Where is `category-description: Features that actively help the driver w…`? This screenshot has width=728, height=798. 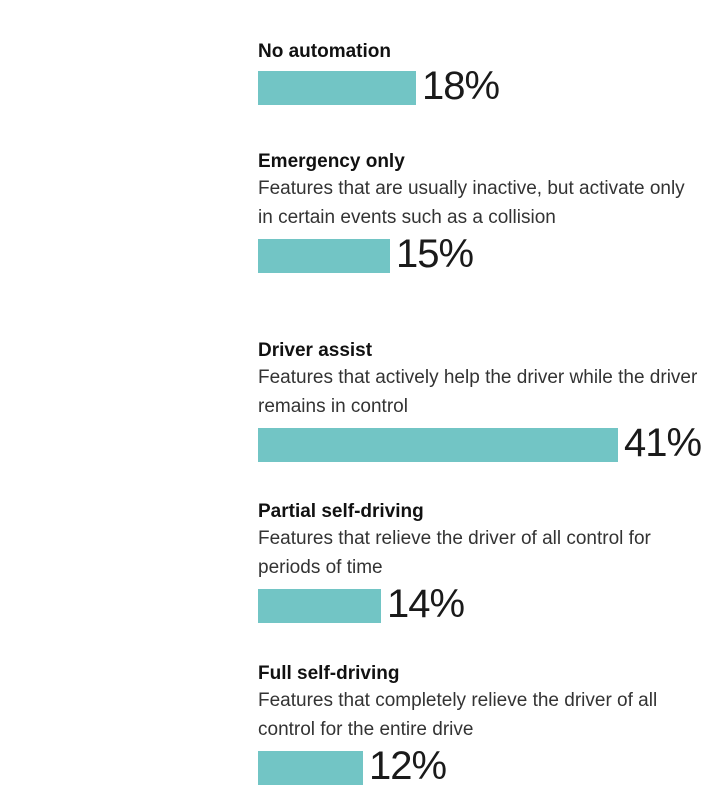 category-description: Features that actively help the driver w… is located at coordinates (478, 392).